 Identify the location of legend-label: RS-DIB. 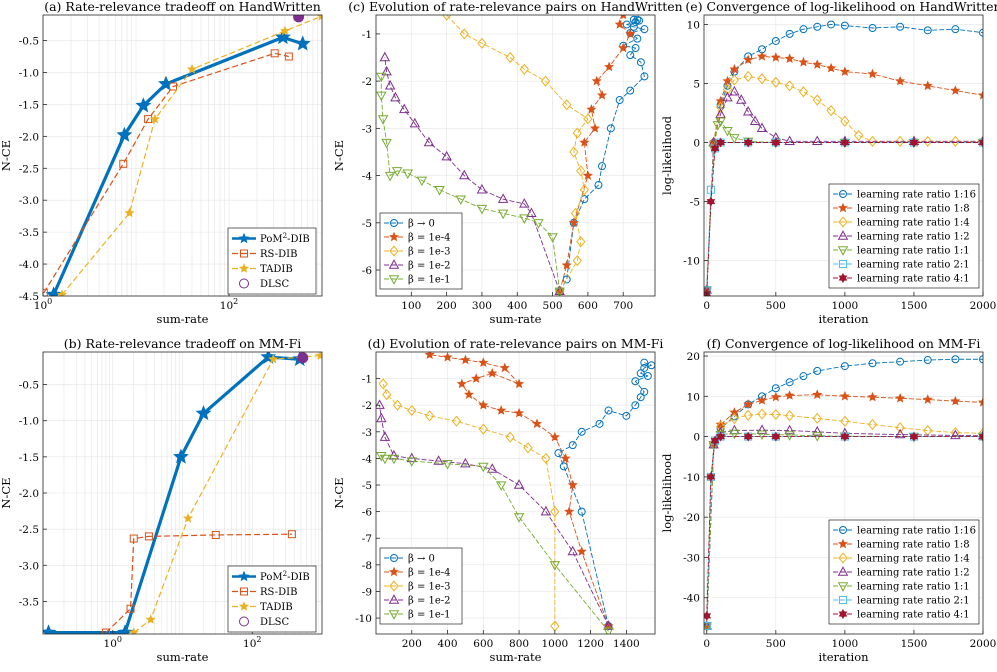
(278, 254).